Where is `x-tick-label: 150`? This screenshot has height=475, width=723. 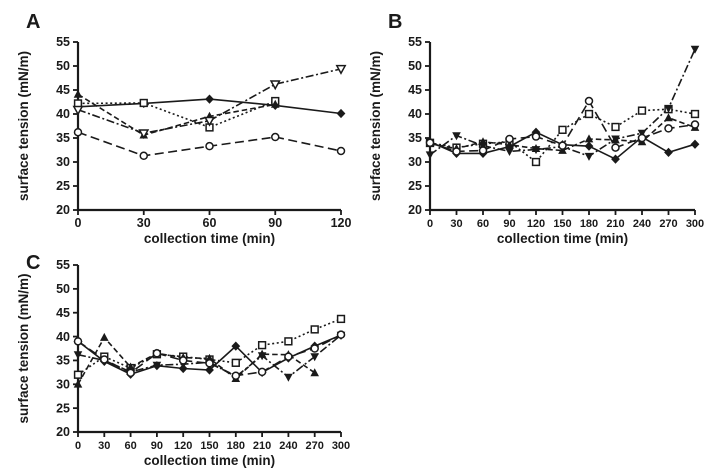
x-tick-label: 150 is located at coordinates (209, 446).